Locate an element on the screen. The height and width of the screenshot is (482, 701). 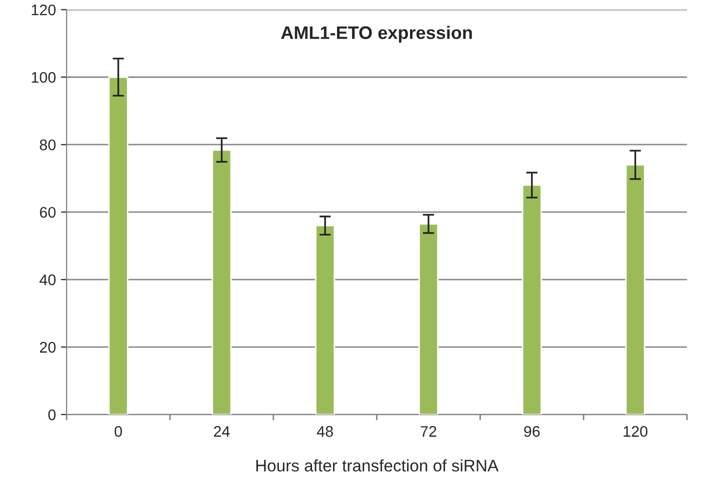
y-tick-label: 80 is located at coordinates (48, 144).